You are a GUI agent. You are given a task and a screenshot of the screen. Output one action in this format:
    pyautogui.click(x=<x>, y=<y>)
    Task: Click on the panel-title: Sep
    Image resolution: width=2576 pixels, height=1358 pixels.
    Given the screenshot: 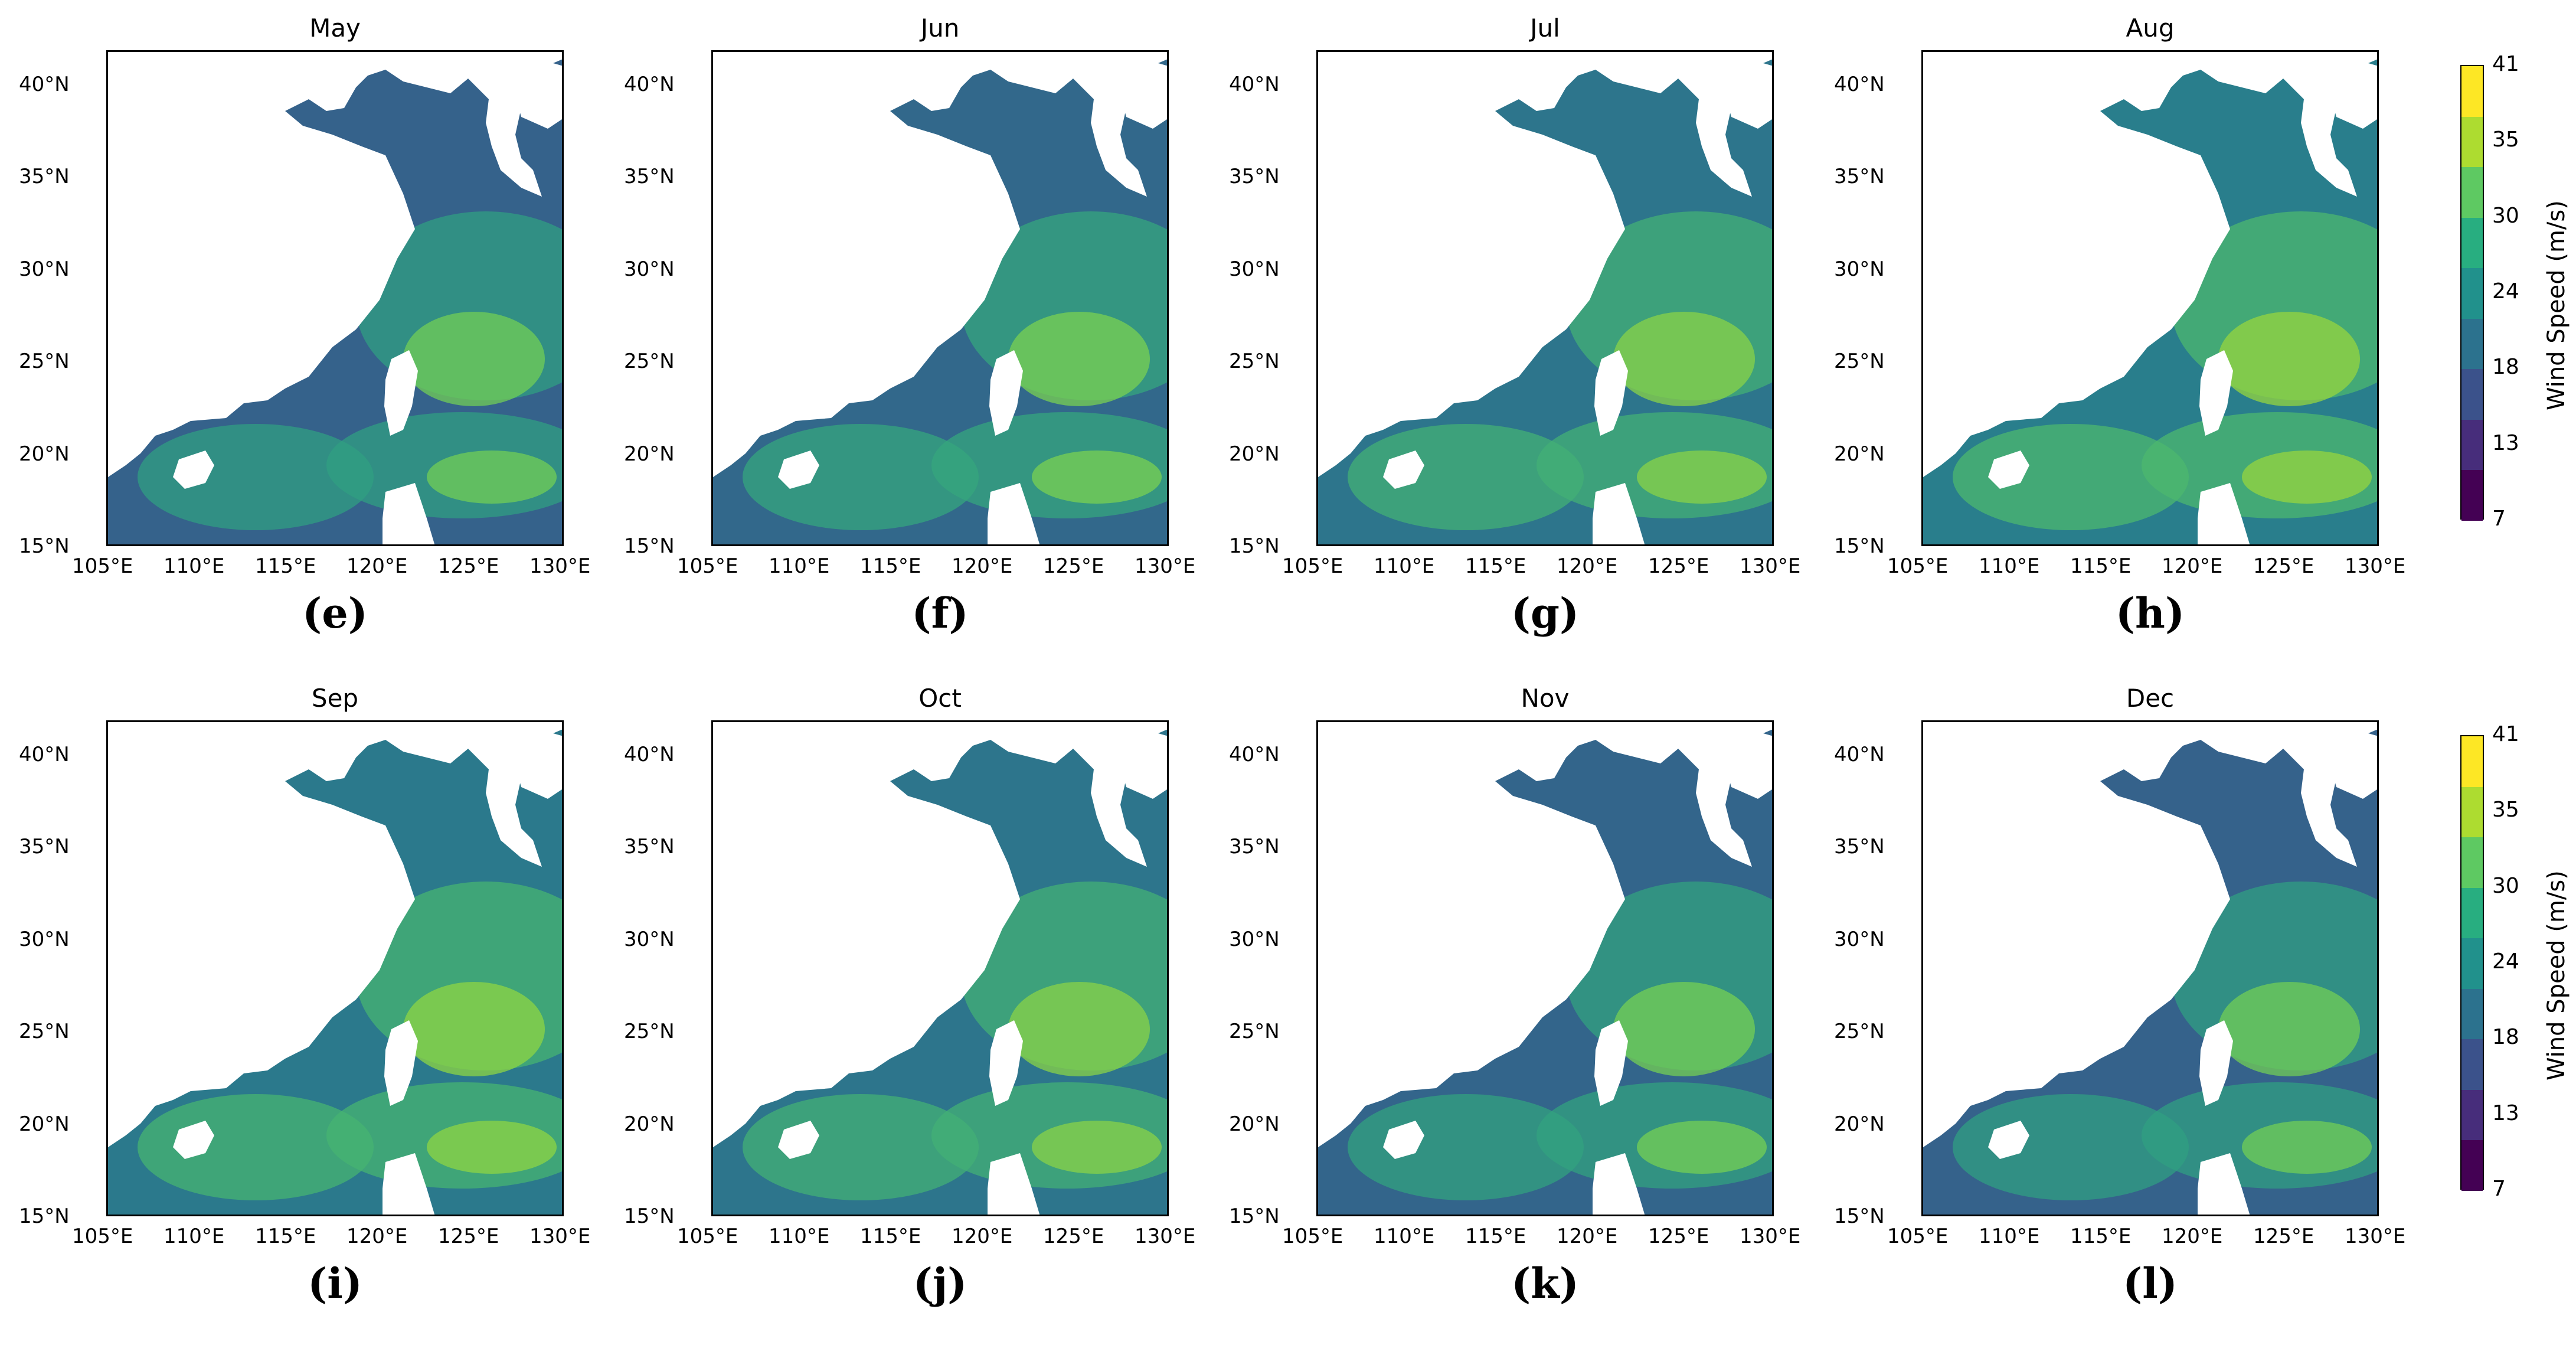 What is the action you would take?
    pyautogui.click(x=335, y=698)
    